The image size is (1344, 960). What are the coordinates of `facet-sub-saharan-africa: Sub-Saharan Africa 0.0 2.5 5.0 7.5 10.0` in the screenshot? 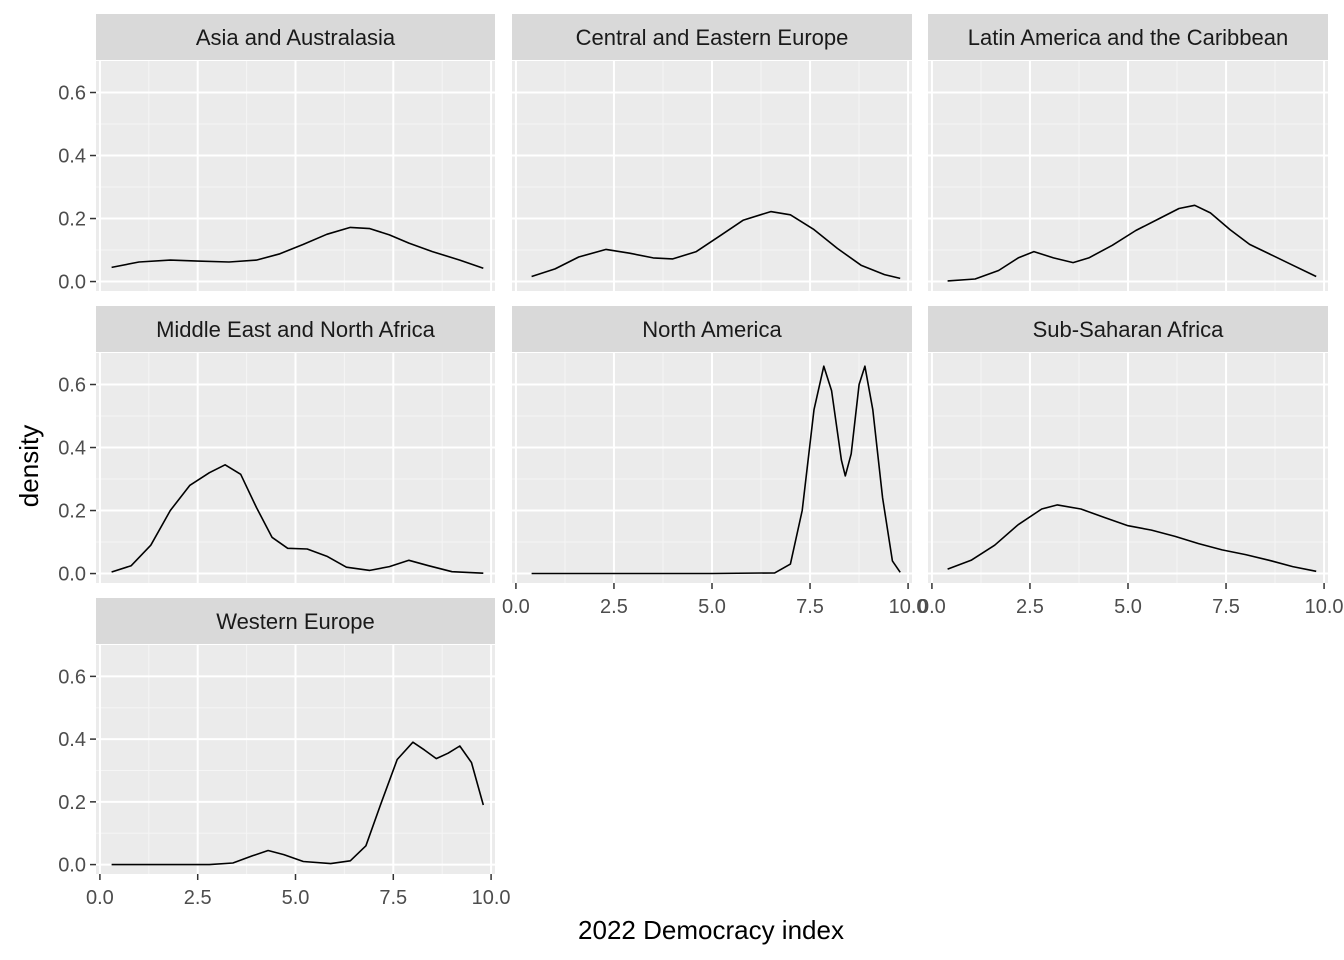 It's located at (1131, 462).